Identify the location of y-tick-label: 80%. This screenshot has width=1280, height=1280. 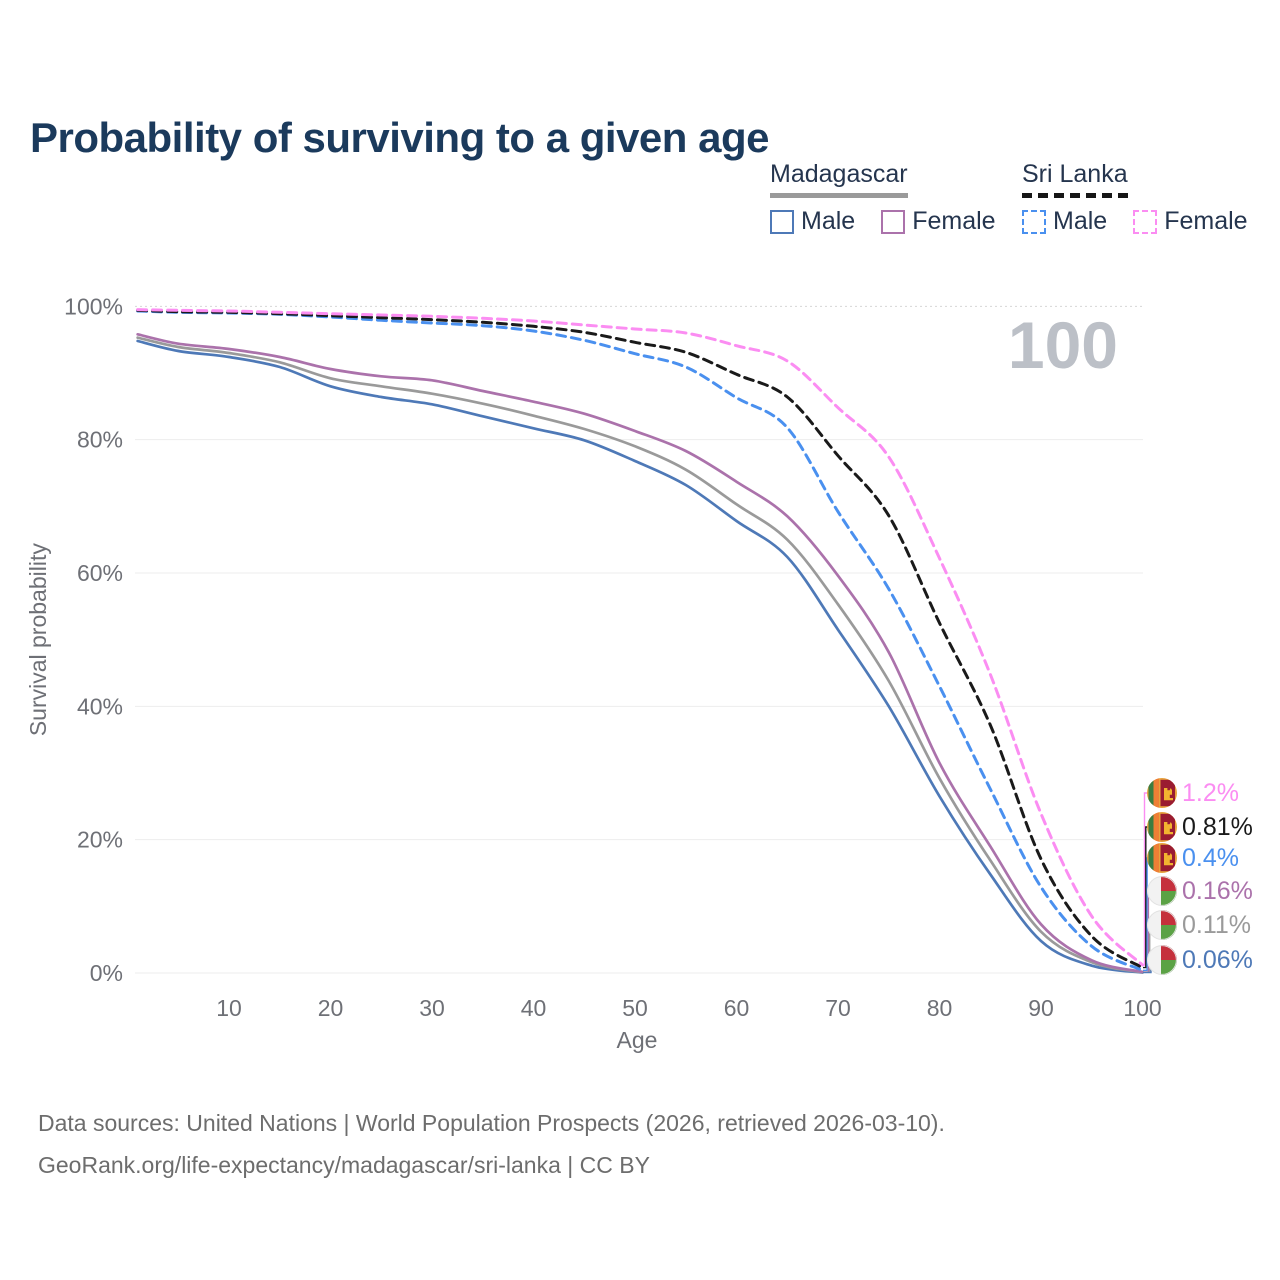
(100, 440).